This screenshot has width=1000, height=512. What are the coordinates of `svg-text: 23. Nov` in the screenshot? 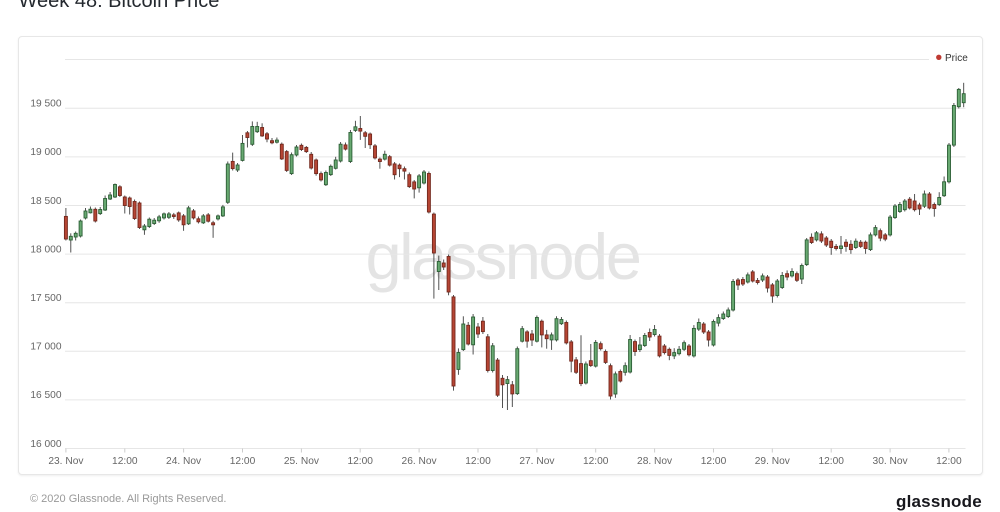 It's located at (66, 461).